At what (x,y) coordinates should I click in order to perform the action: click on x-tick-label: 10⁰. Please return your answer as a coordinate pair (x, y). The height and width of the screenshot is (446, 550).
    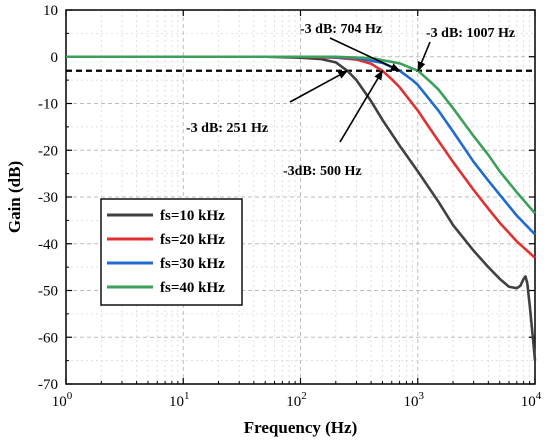
    Looking at the image, I should click on (62, 400).